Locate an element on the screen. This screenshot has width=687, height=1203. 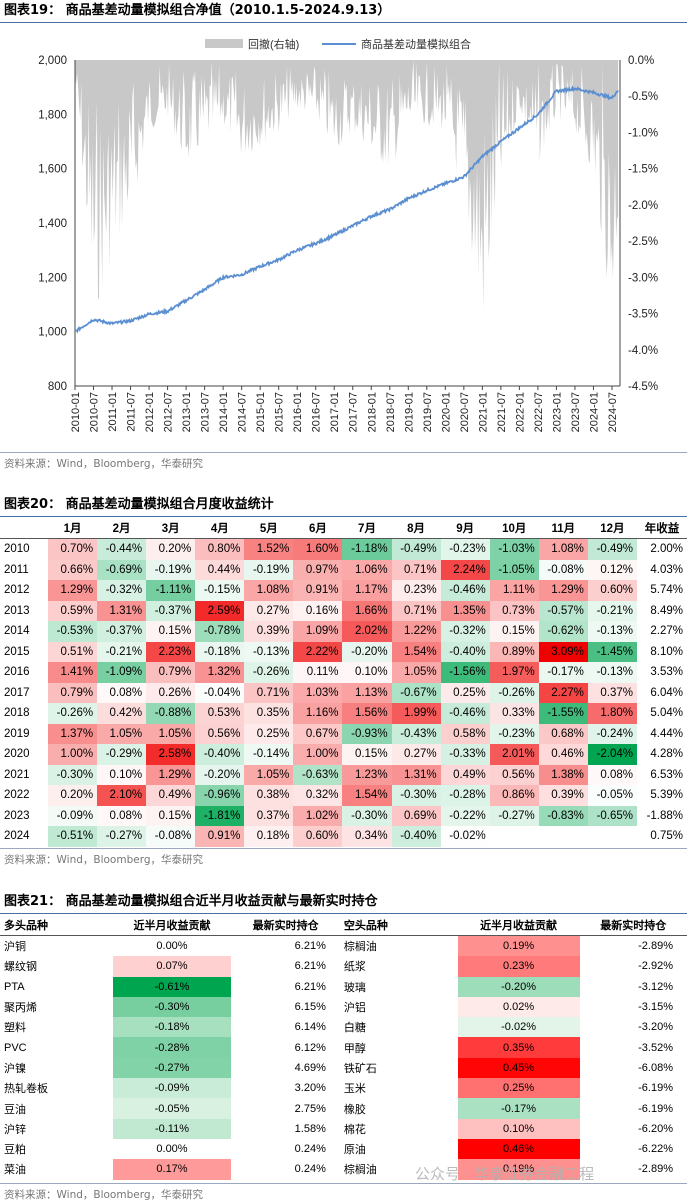
short-name-cell: 橡胶 is located at coordinates (354, 1109).